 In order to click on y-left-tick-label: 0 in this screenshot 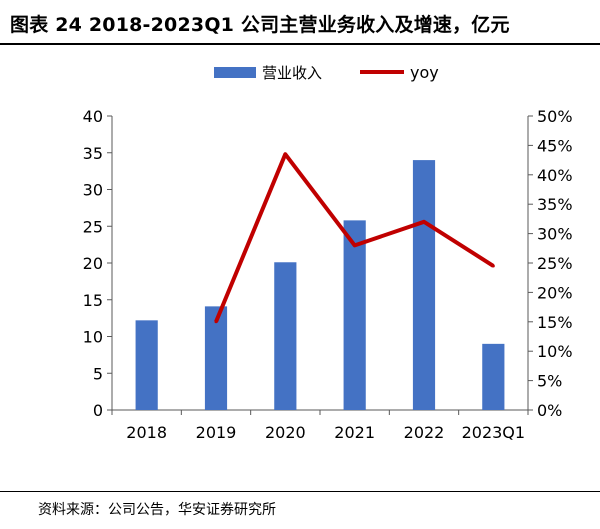, I will do `click(98, 410)`.